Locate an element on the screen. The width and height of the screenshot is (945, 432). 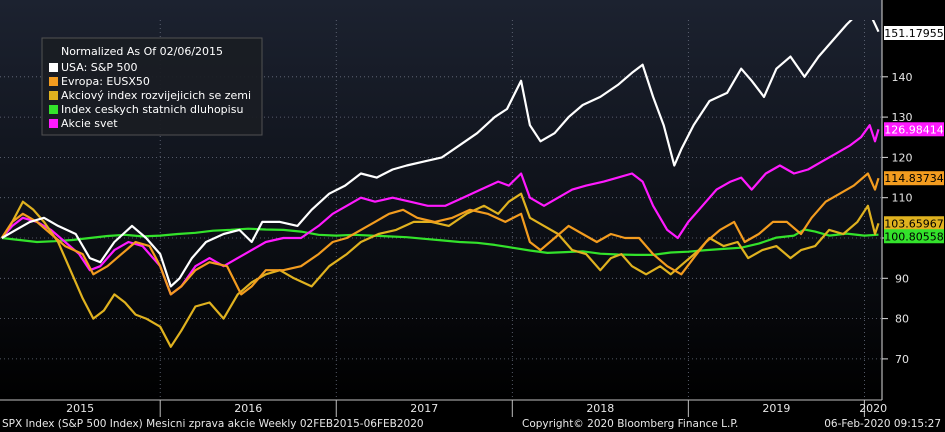
y-tick-label: 130 is located at coordinates (902, 117).